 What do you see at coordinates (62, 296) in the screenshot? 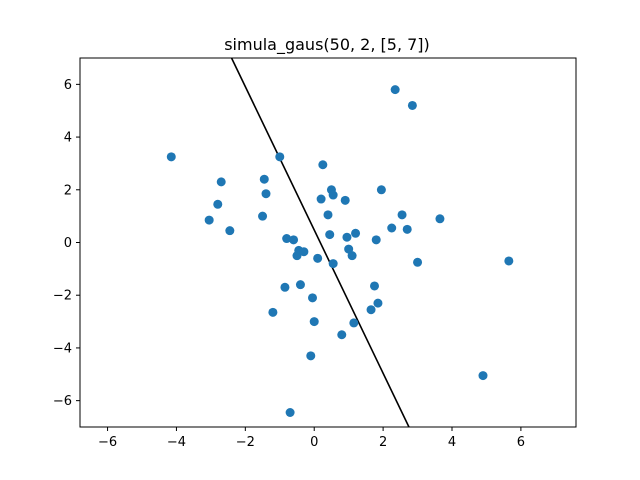
I see `y-tick-label: −2` at bounding box center [62, 296].